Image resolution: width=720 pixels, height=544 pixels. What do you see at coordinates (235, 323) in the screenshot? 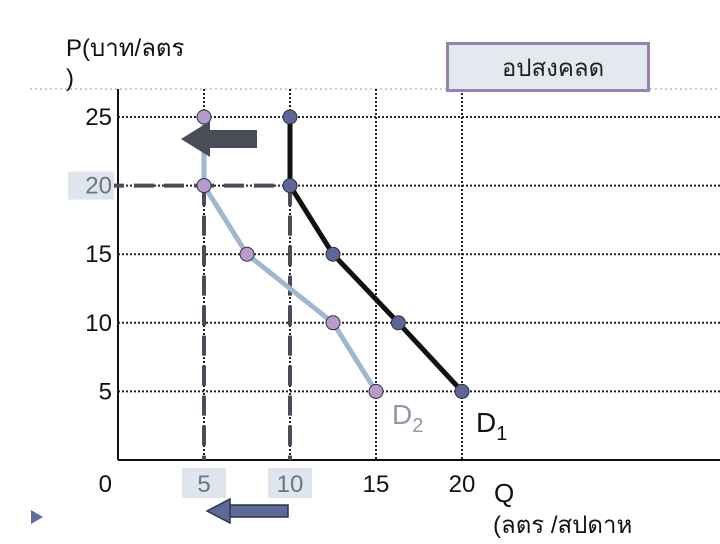
I see `arrows` at bounding box center [235, 323].